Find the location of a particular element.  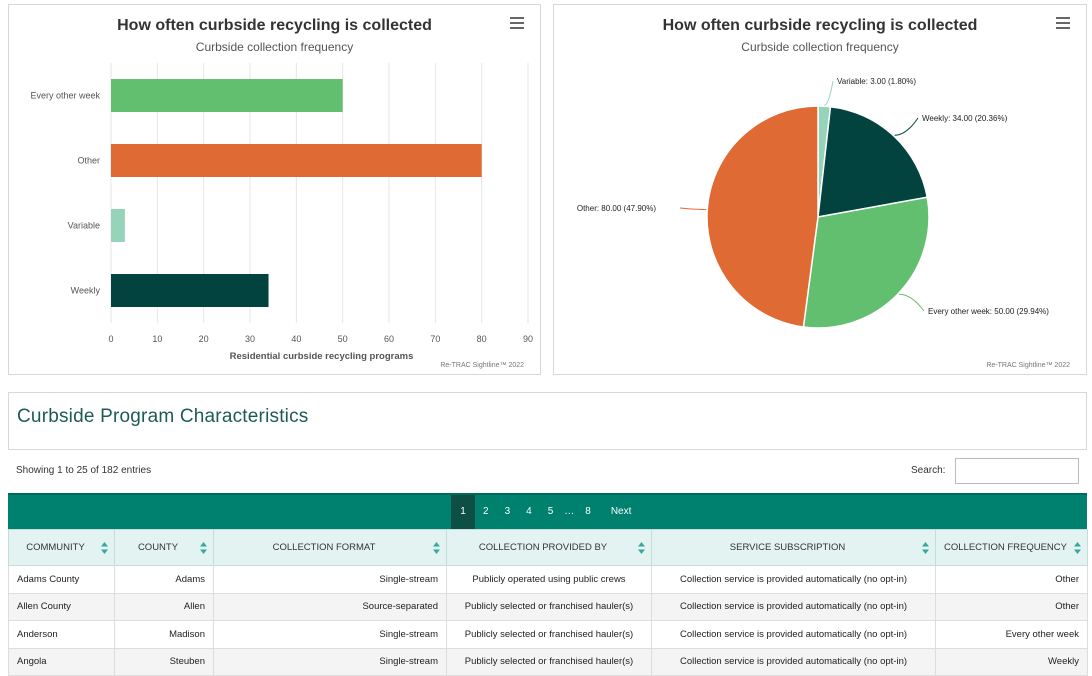

search-label: Search: is located at coordinates (928, 470).